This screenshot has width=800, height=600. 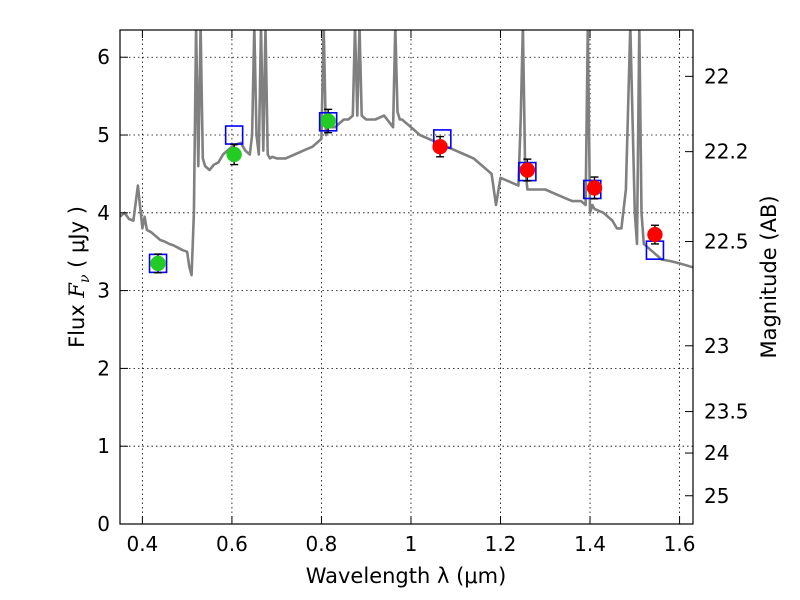 What do you see at coordinates (716, 496) in the screenshot?
I see `y2-tick-label: 25` at bounding box center [716, 496].